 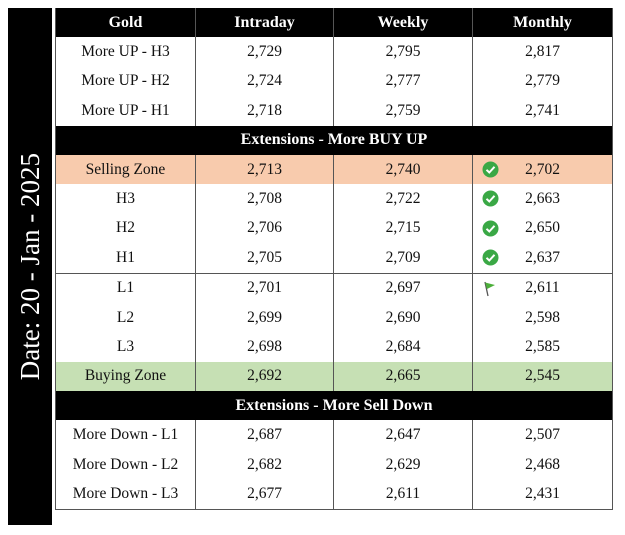 I want to click on level-value: 2,722, so click(x=403, y=199).